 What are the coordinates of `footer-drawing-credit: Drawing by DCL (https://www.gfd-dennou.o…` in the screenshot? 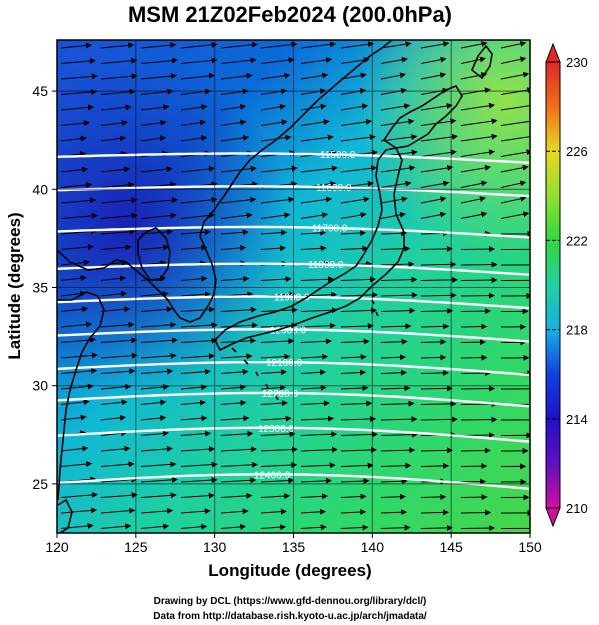 It's located at (290, 601).